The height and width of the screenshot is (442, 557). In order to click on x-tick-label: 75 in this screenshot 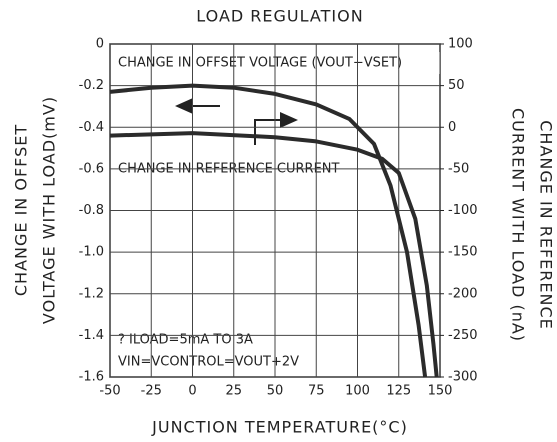, I will do `click(316, 391)`.